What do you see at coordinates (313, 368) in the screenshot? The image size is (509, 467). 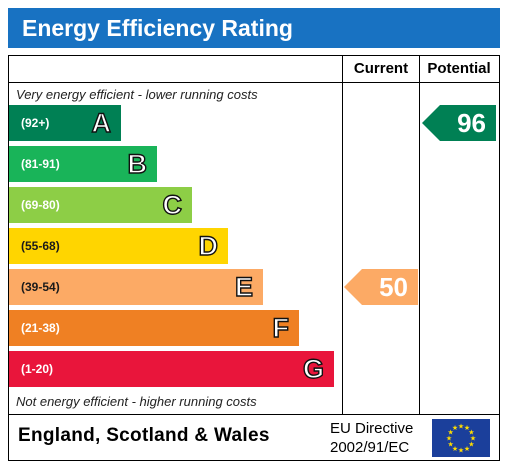 I see `band-letter: G` at bounding box center [313, 368].